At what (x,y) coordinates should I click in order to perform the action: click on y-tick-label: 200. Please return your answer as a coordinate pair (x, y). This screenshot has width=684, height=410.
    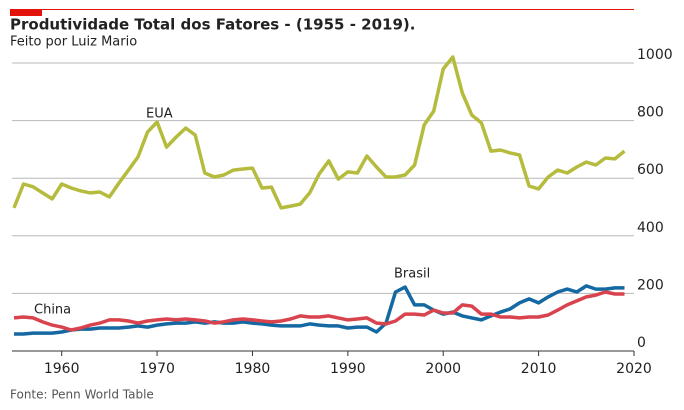
    Looking at the image, I should click on (650, 285).